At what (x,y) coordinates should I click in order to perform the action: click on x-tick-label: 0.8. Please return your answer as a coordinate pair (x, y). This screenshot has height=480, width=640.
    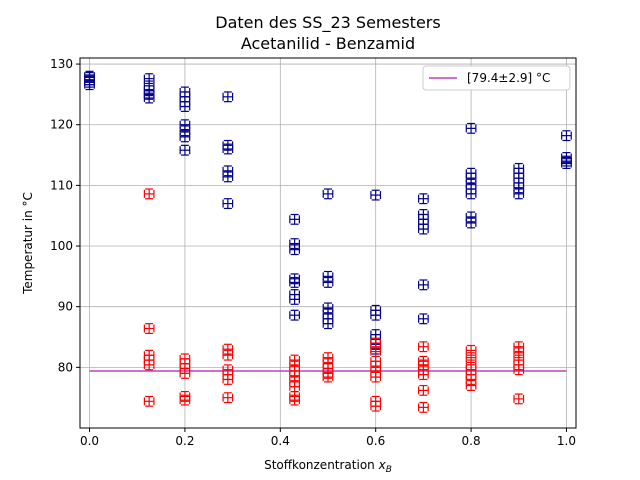
    Looking at the image, I should click on (471, 441).